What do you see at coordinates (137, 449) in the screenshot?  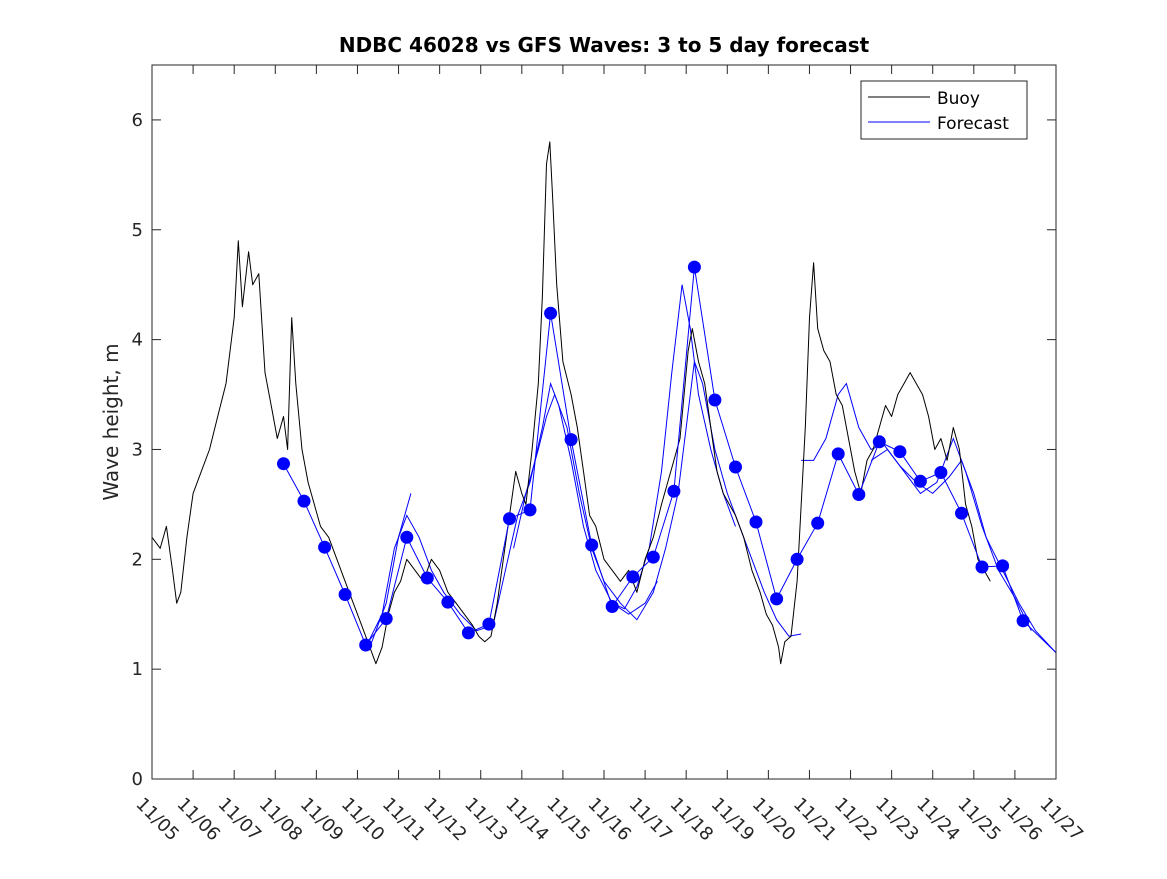 I see `y-tick-label: 3` at bounding box center [137, 449].